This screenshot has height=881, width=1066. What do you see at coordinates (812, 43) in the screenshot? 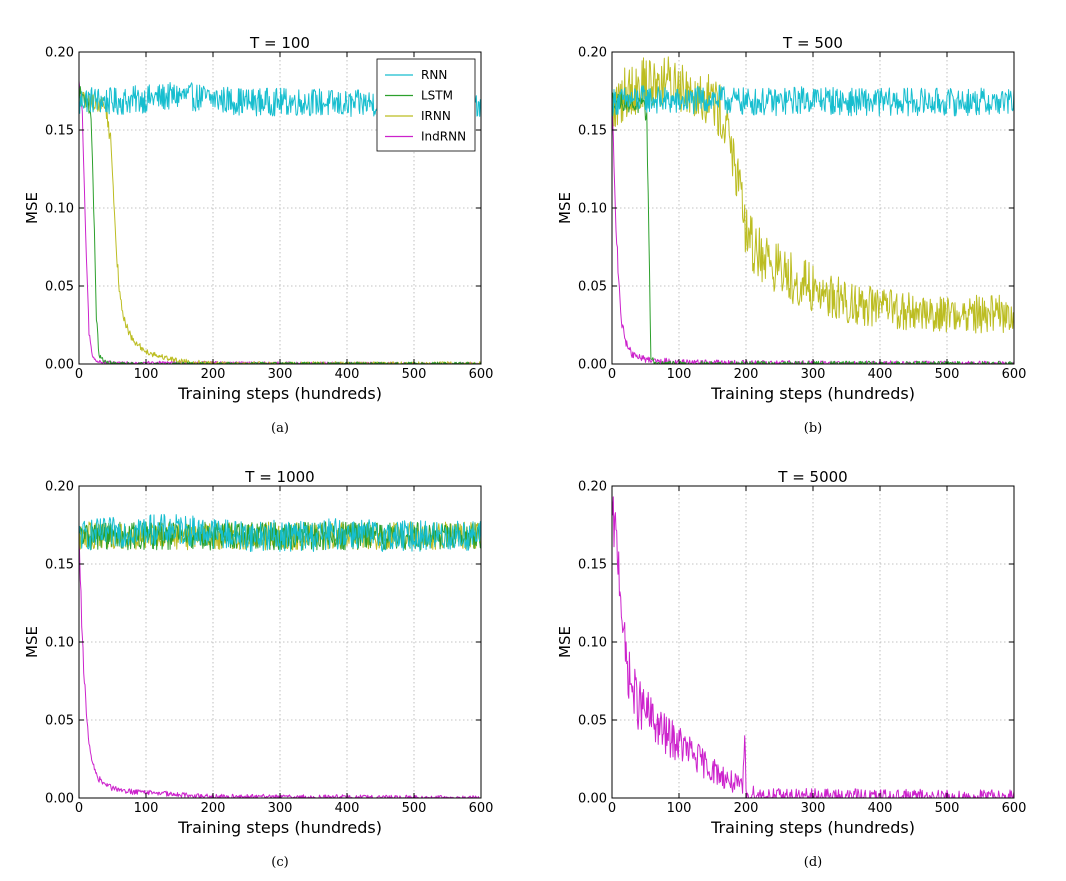
I see `chart-title: T = 500` at bounding box center [812, 43].